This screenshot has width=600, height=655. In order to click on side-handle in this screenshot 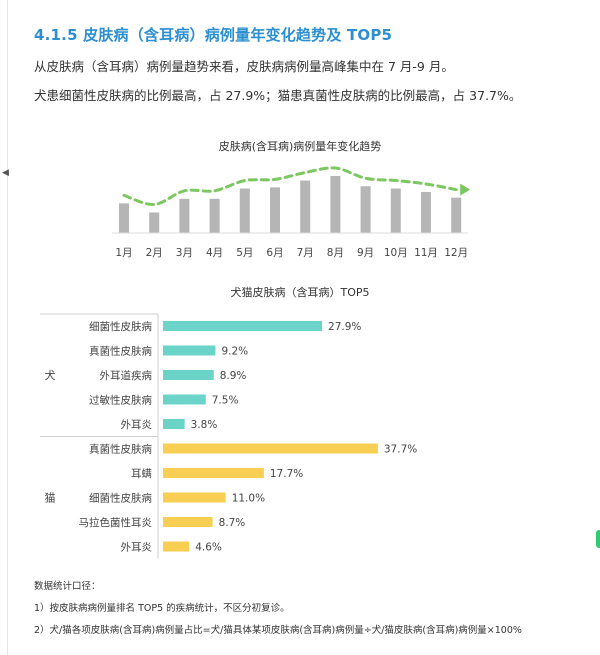, I will do `click(598, 539)`.